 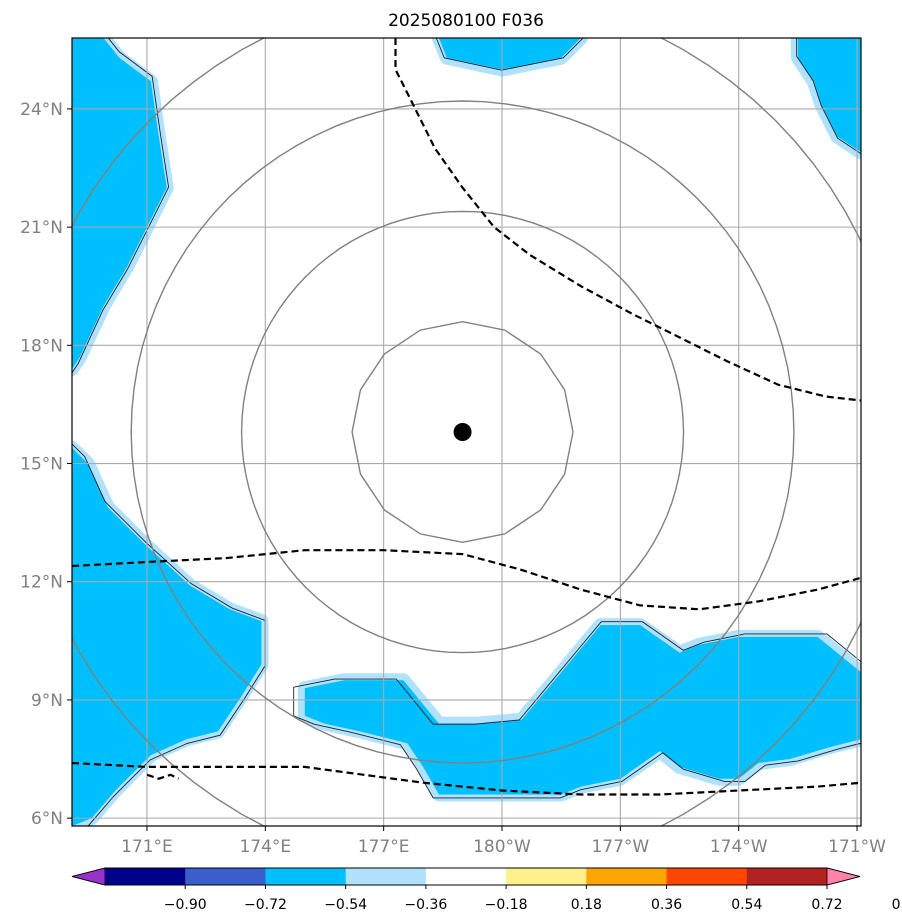 I want to click on x-tick-label-2: 177°E, so click(x=384, y=847).